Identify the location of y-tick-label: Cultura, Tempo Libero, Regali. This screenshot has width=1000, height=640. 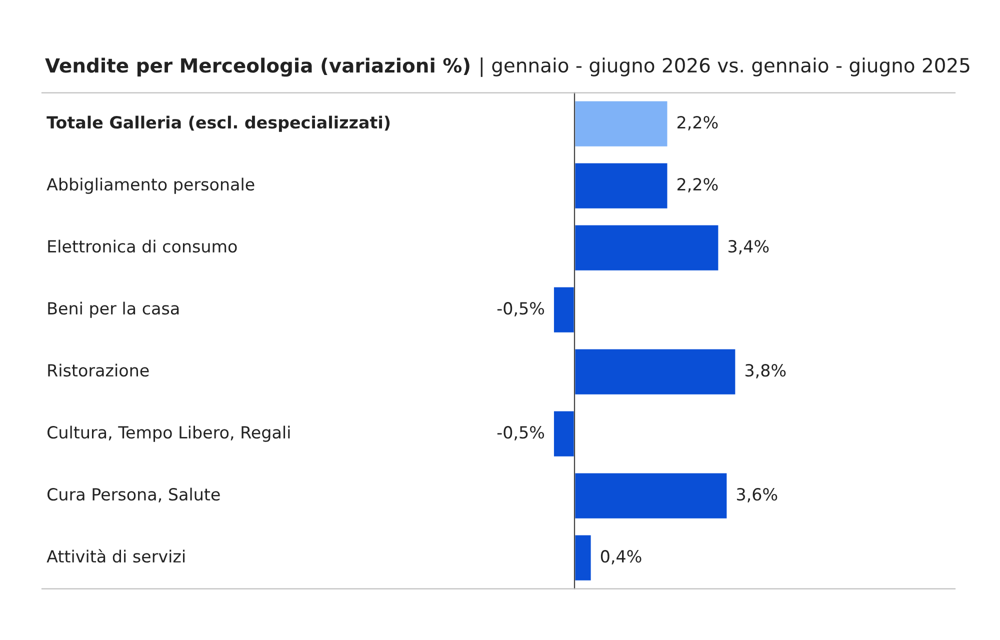
(169, 434).